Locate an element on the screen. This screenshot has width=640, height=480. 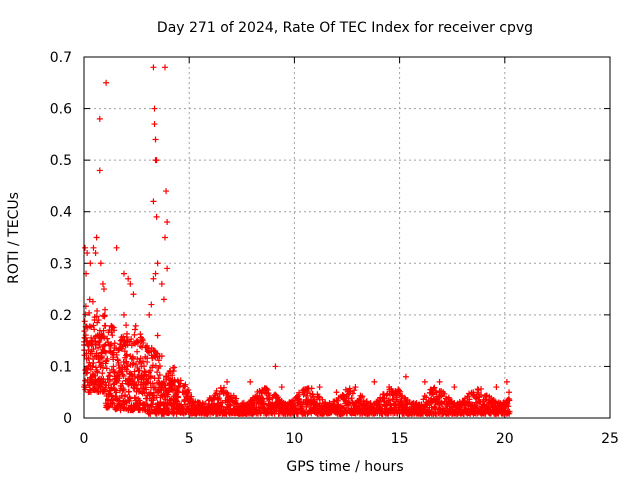
y-tick-label: 0.6 is located at coordinates (61, 110).